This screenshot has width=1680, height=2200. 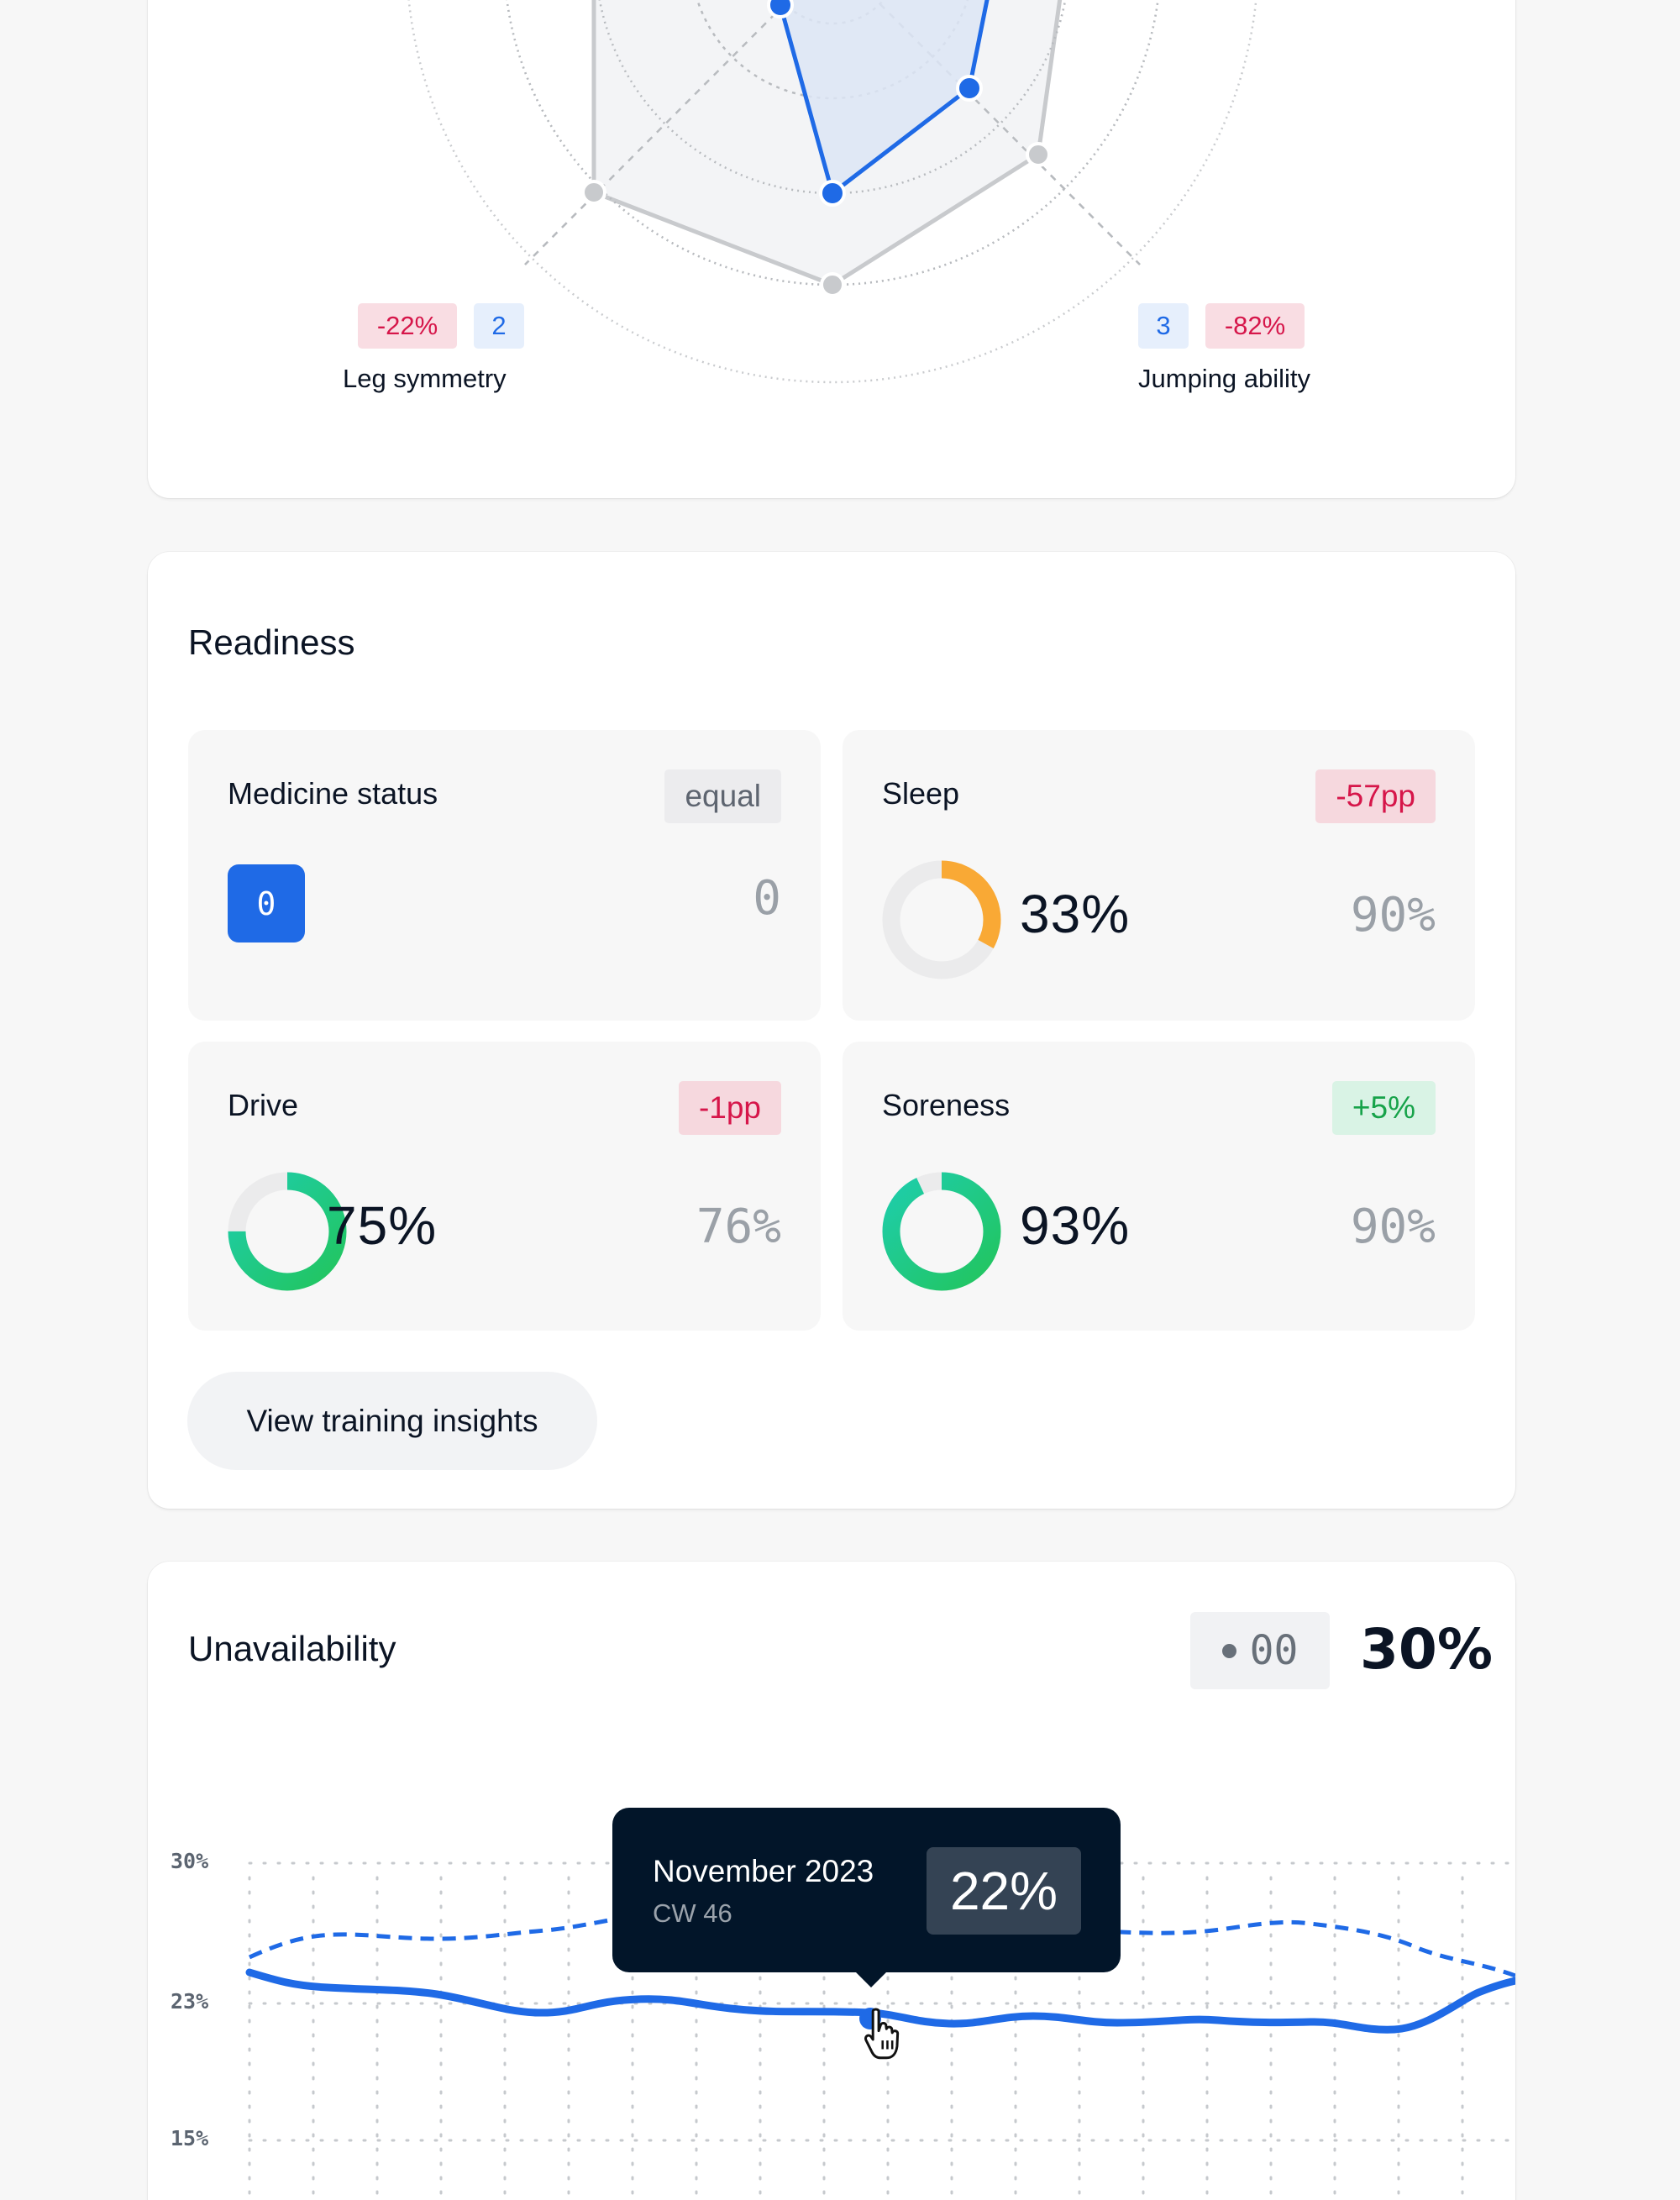 I want to click on y-tick-label: 23%, so click(x=190, y=2001).